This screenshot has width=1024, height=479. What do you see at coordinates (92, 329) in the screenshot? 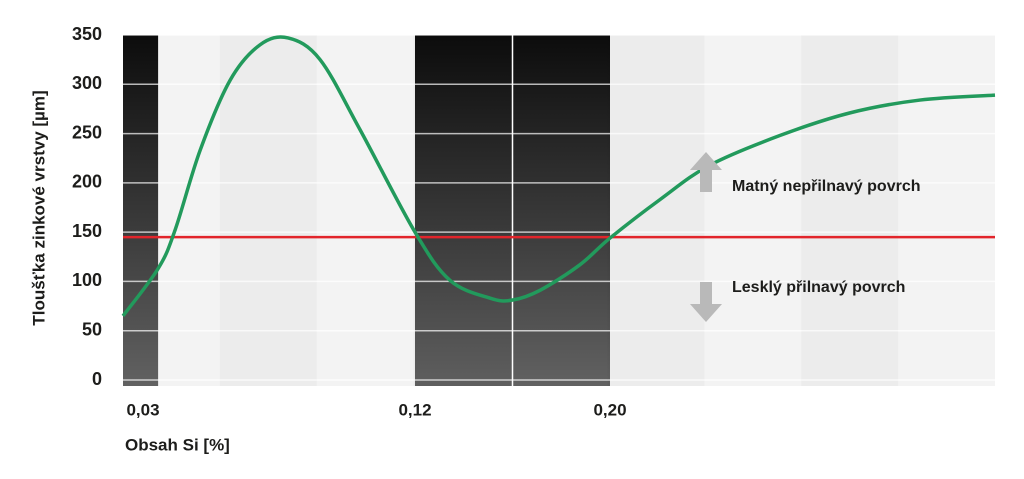
I see `y-tick-label: 50` at bounding box center [92, 329].